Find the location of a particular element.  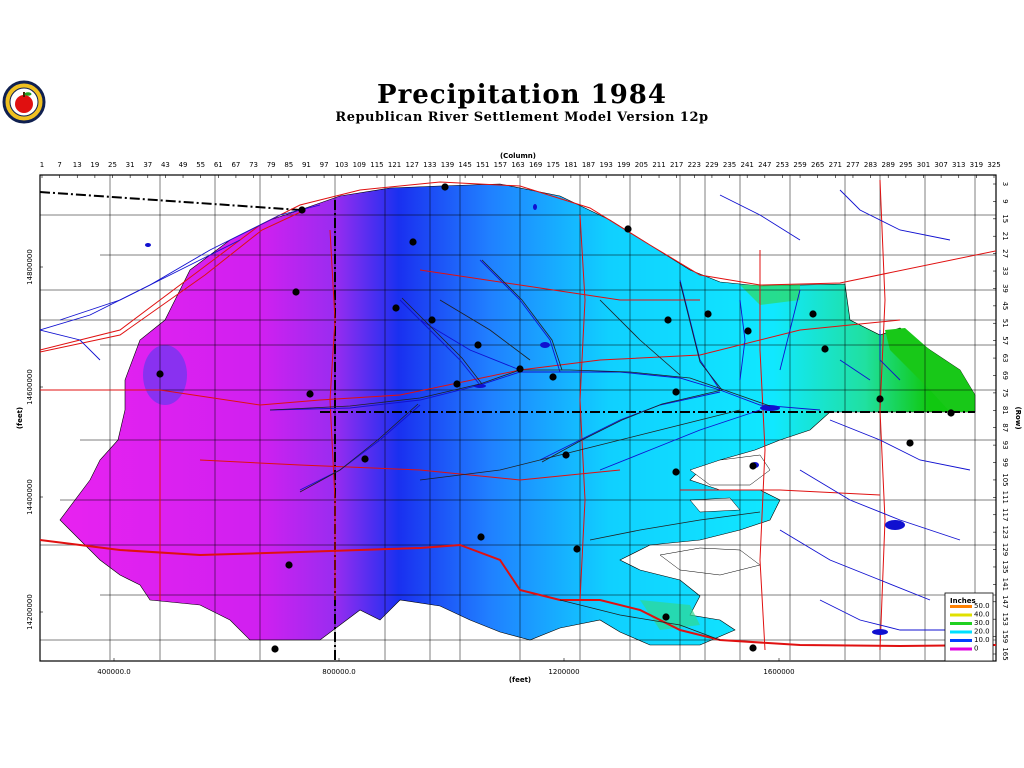

row-tick-label: 81 is located at coordinates (1005, 410).